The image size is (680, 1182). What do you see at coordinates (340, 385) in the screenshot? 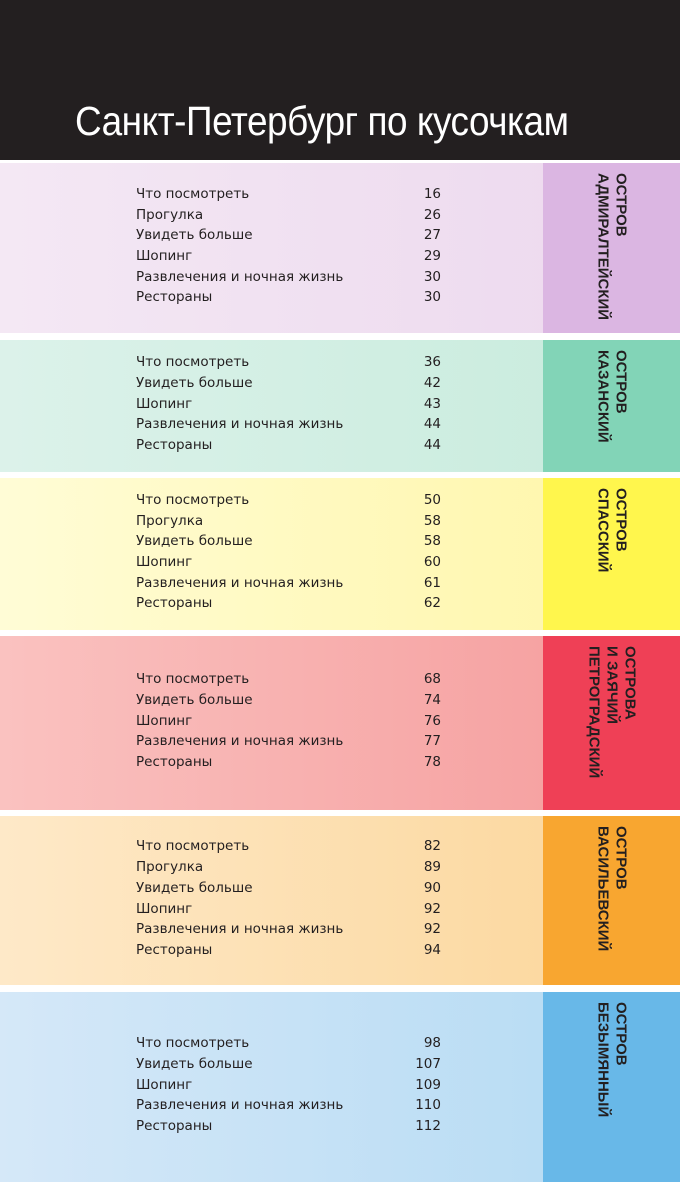
I see `toc-row: Увидеть больше 42` at bounding box center [340, 385].